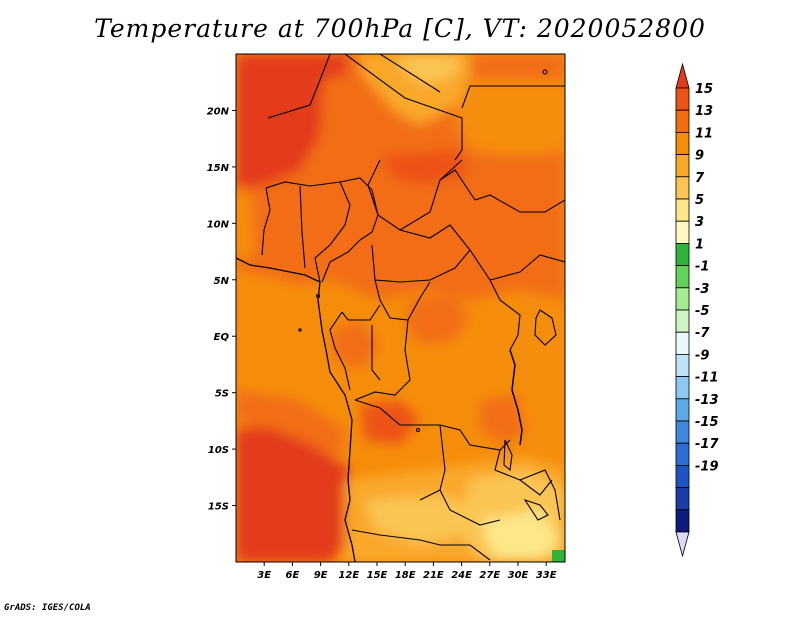 This screenshot has width=800, height=618. Describe the element at coordinates (405, 575) in the screenshot. I see `lon-tick-label: 18E` at that location.